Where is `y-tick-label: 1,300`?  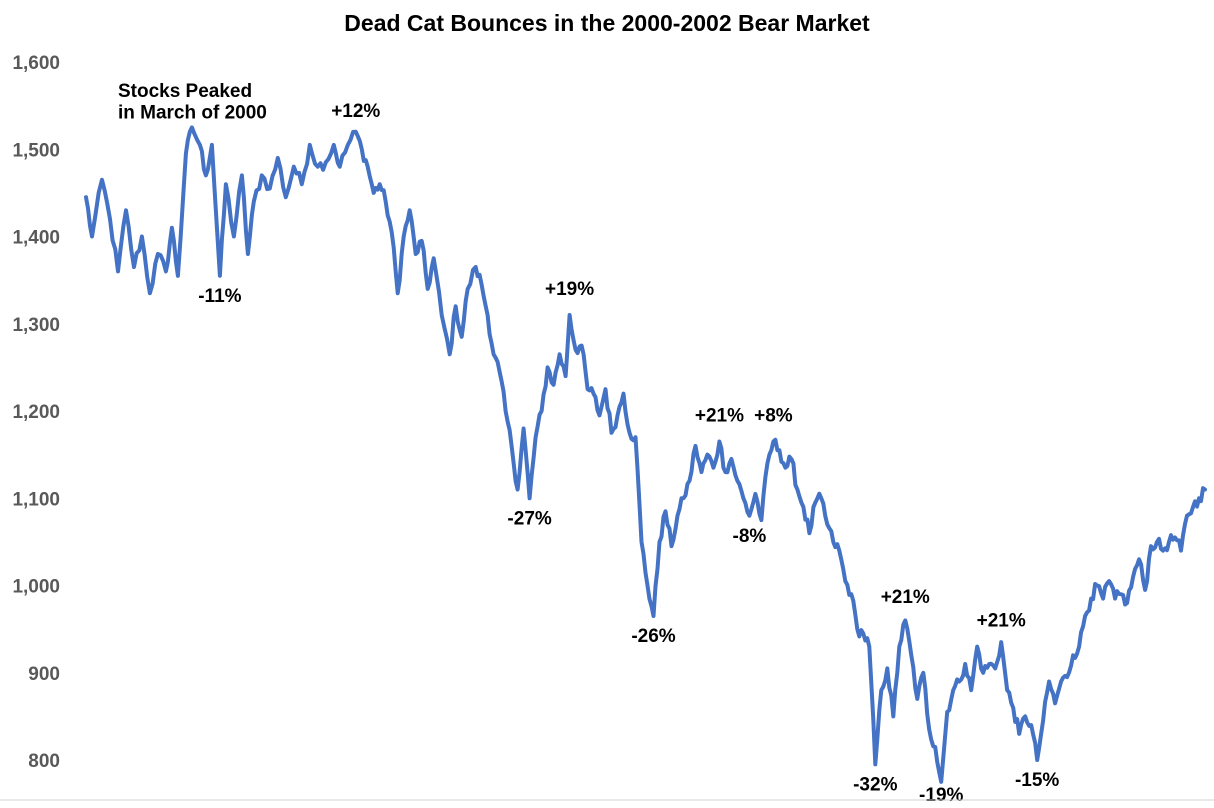 y-tick-label: 1,300 is located at coordinates (36, 325).